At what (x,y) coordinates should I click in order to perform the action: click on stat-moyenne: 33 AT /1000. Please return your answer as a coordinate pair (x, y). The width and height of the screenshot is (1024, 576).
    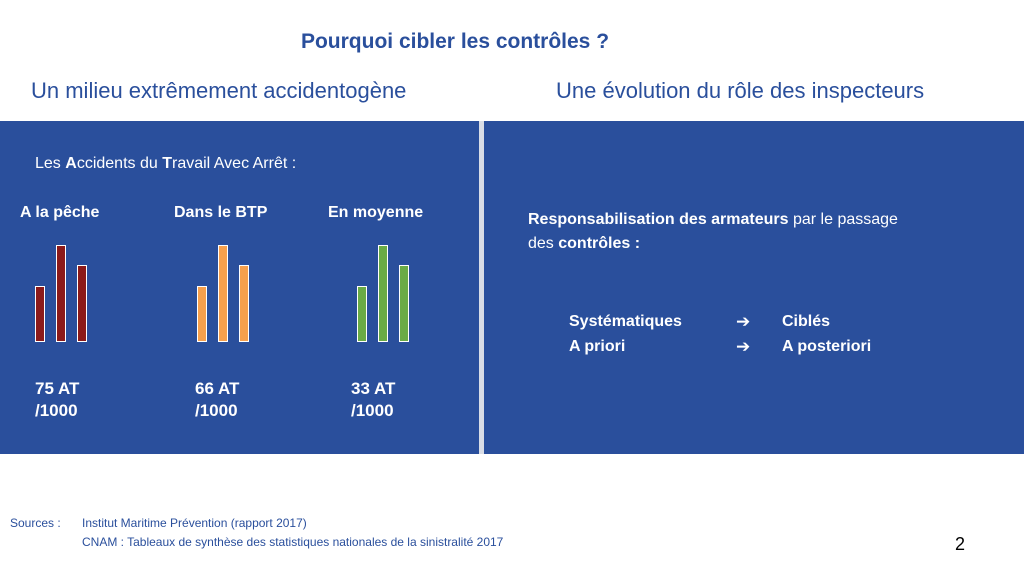
    Looking at the image, I should click on (373, 399).